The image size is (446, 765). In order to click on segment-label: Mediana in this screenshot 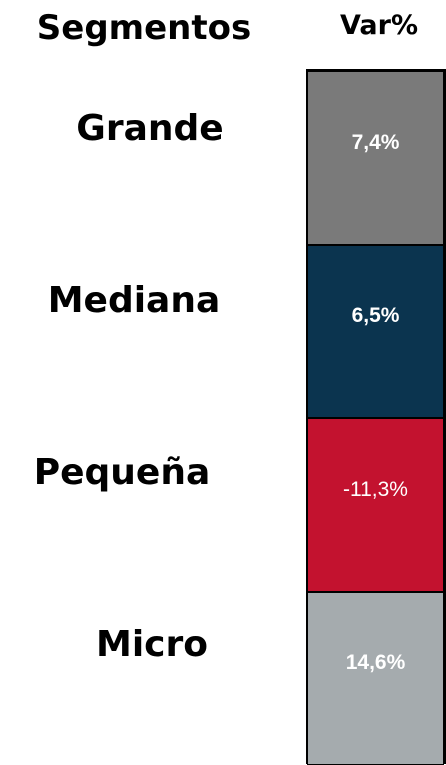, I will do `click(142, 301)`.